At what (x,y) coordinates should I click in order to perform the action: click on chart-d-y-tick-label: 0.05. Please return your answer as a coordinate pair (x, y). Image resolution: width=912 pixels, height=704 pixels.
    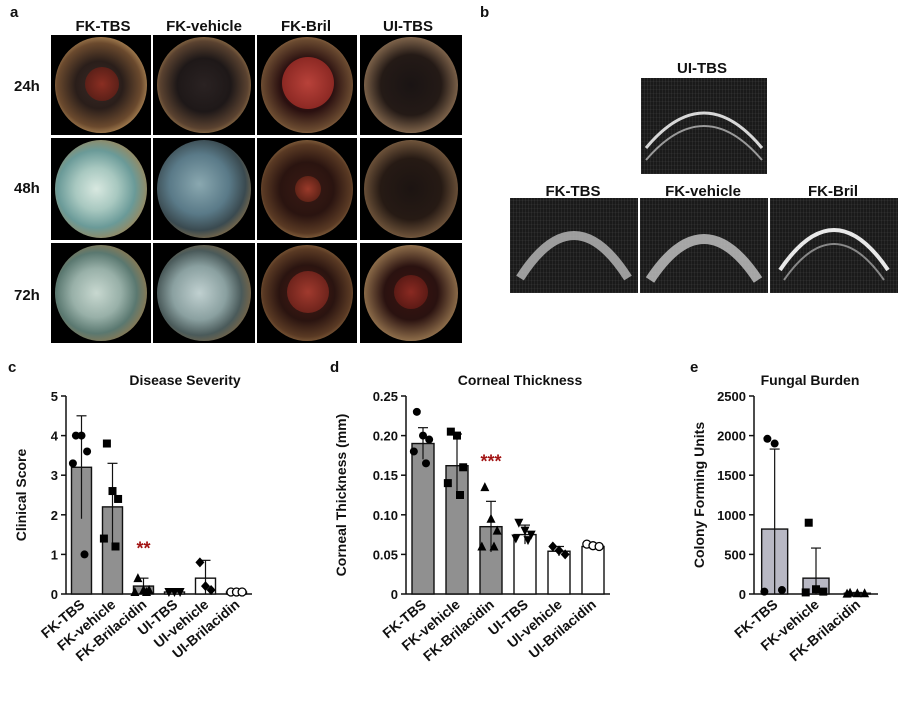
    Looking at the image, I should click on (385, 554).